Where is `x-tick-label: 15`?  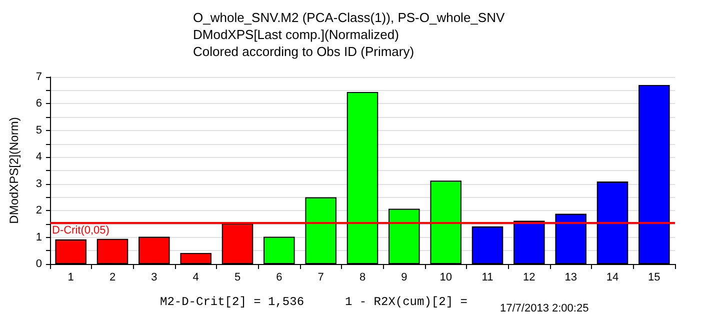
x-tick-label: 15 is located at coordinates (654, 278).